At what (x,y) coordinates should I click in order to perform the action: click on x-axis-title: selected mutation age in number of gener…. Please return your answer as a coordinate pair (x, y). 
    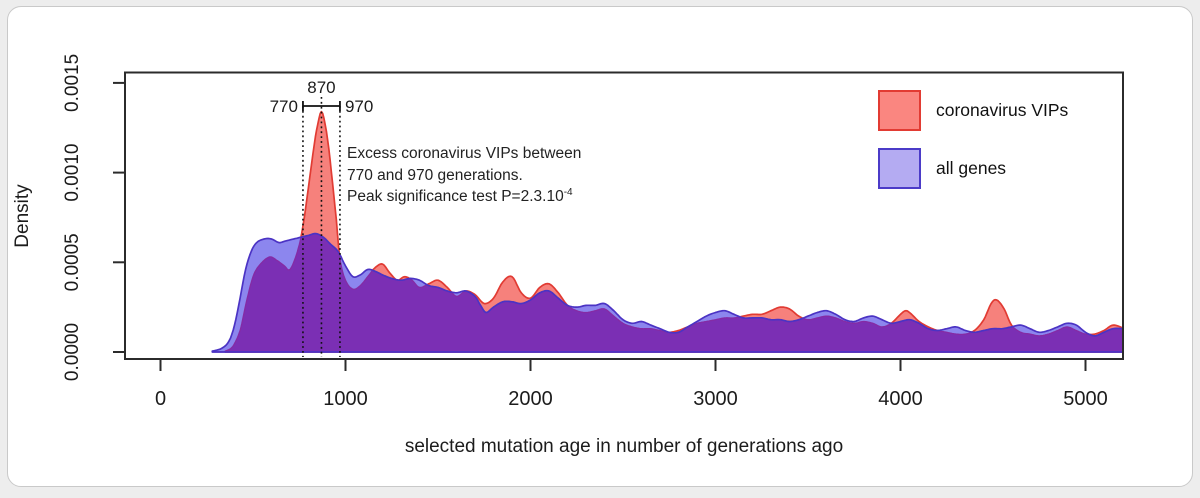
    Looking at the image, I should click on (624, 447).